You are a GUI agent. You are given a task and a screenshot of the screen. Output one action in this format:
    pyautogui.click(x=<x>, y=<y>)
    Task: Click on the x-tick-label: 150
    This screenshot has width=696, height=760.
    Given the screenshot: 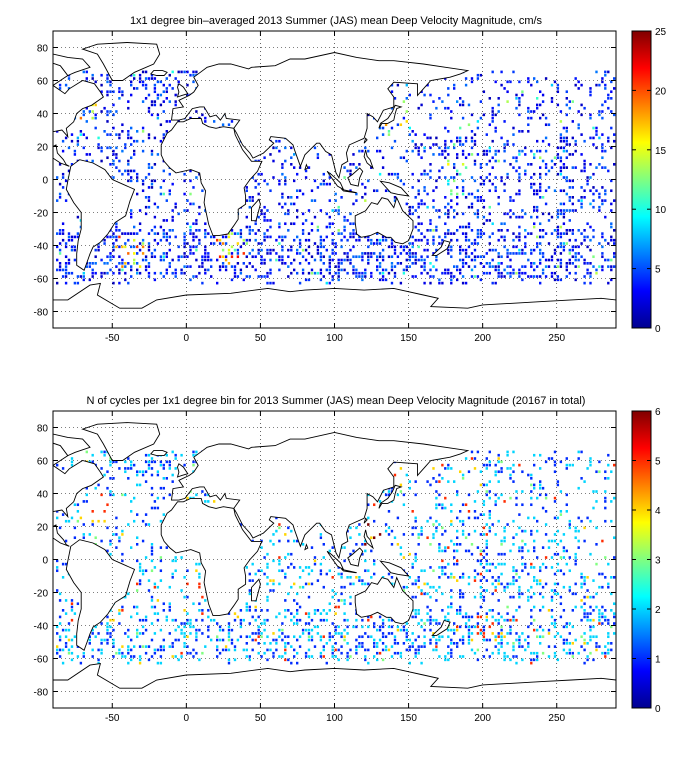 What is the action you would take?
    pyautogui.click(x=408, y=338)
    